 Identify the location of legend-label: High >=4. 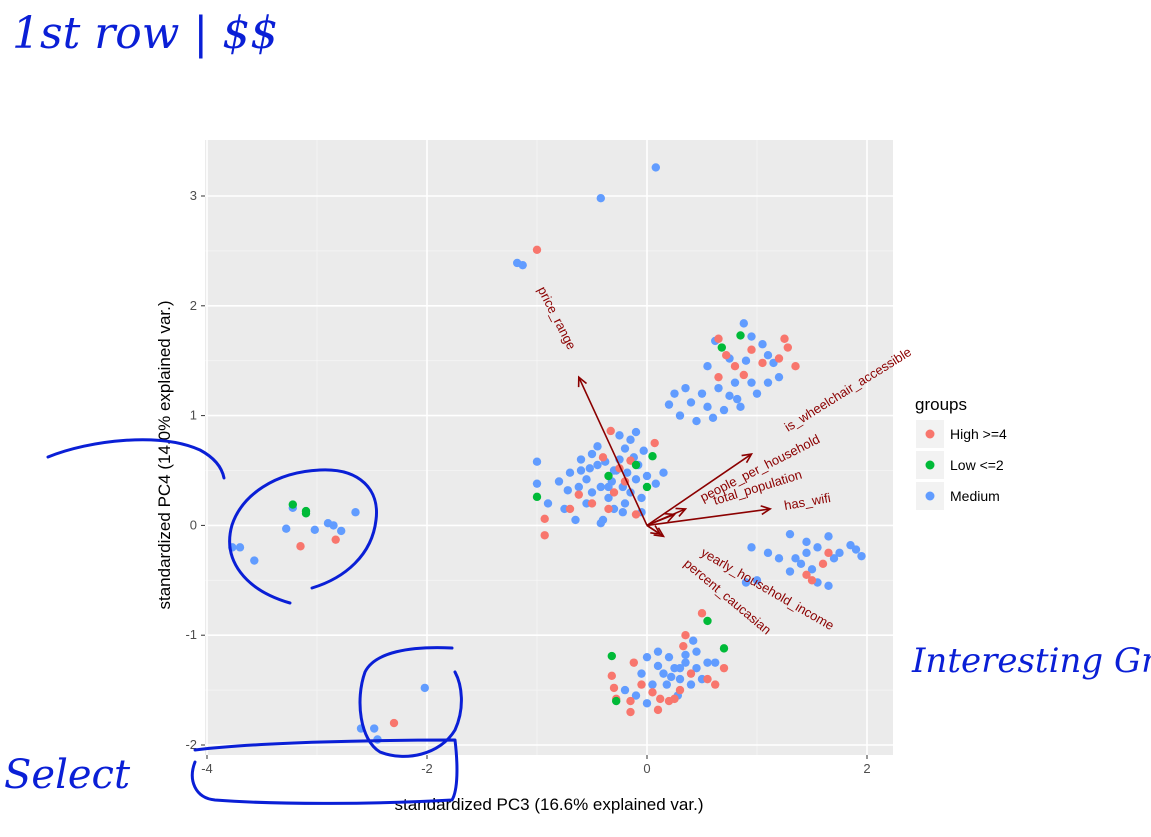
(978, 434).